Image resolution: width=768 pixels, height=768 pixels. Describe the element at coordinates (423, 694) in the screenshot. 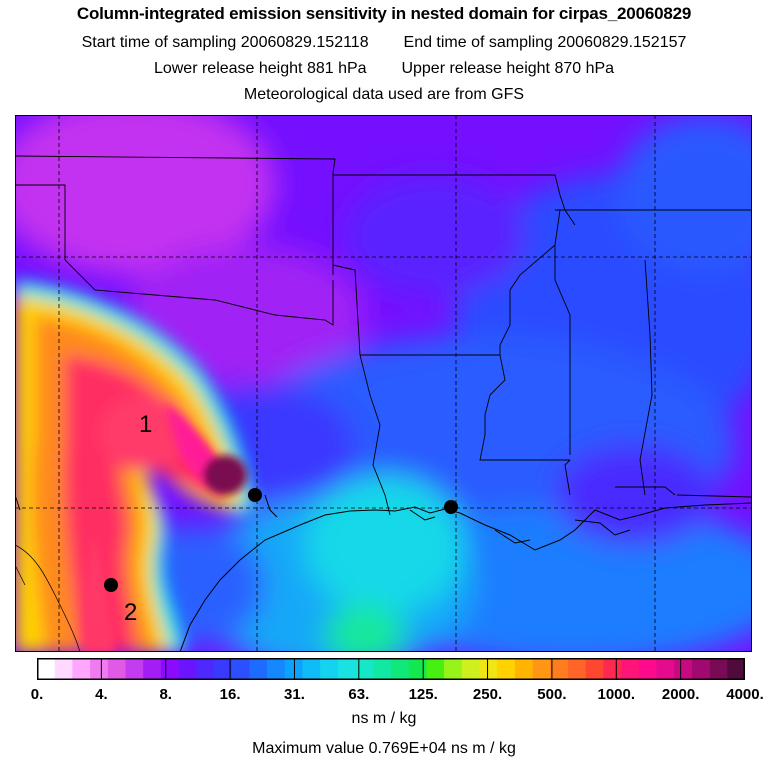

I see `colorbar-tick-label: 125.` at that location.